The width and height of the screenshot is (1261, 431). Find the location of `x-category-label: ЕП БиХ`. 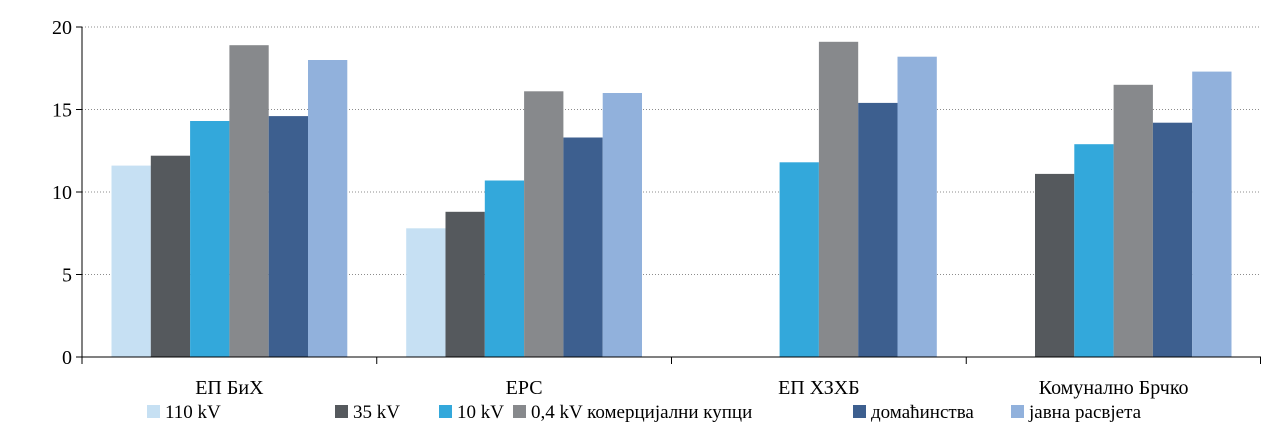

x-category-label: ЕП БиХ is located at coordinates (229, 388).